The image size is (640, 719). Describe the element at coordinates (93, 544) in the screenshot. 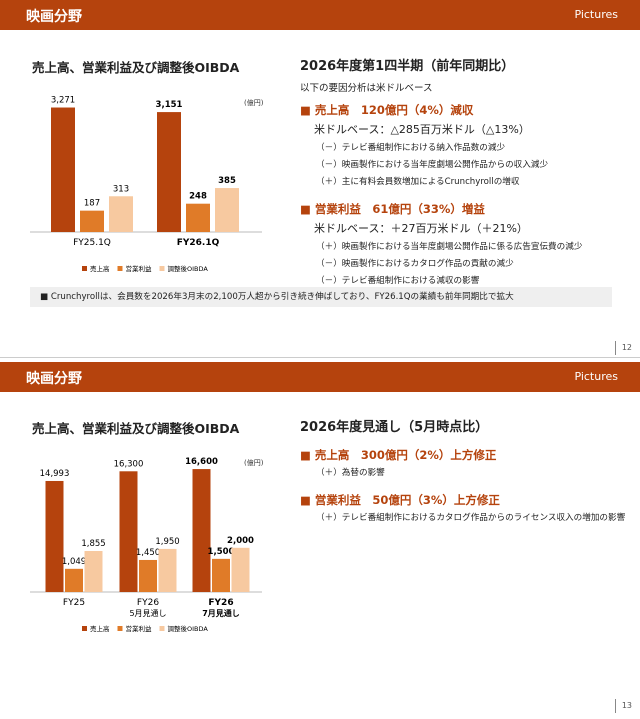

I see `value-label: 1,855` at that location.